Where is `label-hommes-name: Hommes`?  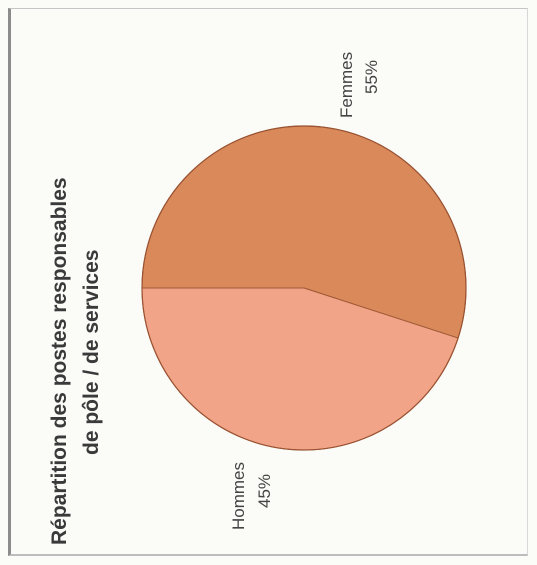
label-hommes-name: Hommes is located at coordinates (238, 496).